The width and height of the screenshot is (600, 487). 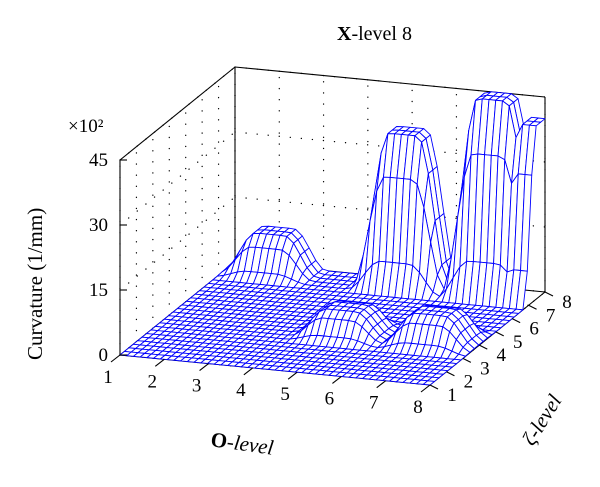 I want to click on title-bold: X, so click(x=344, y=34).